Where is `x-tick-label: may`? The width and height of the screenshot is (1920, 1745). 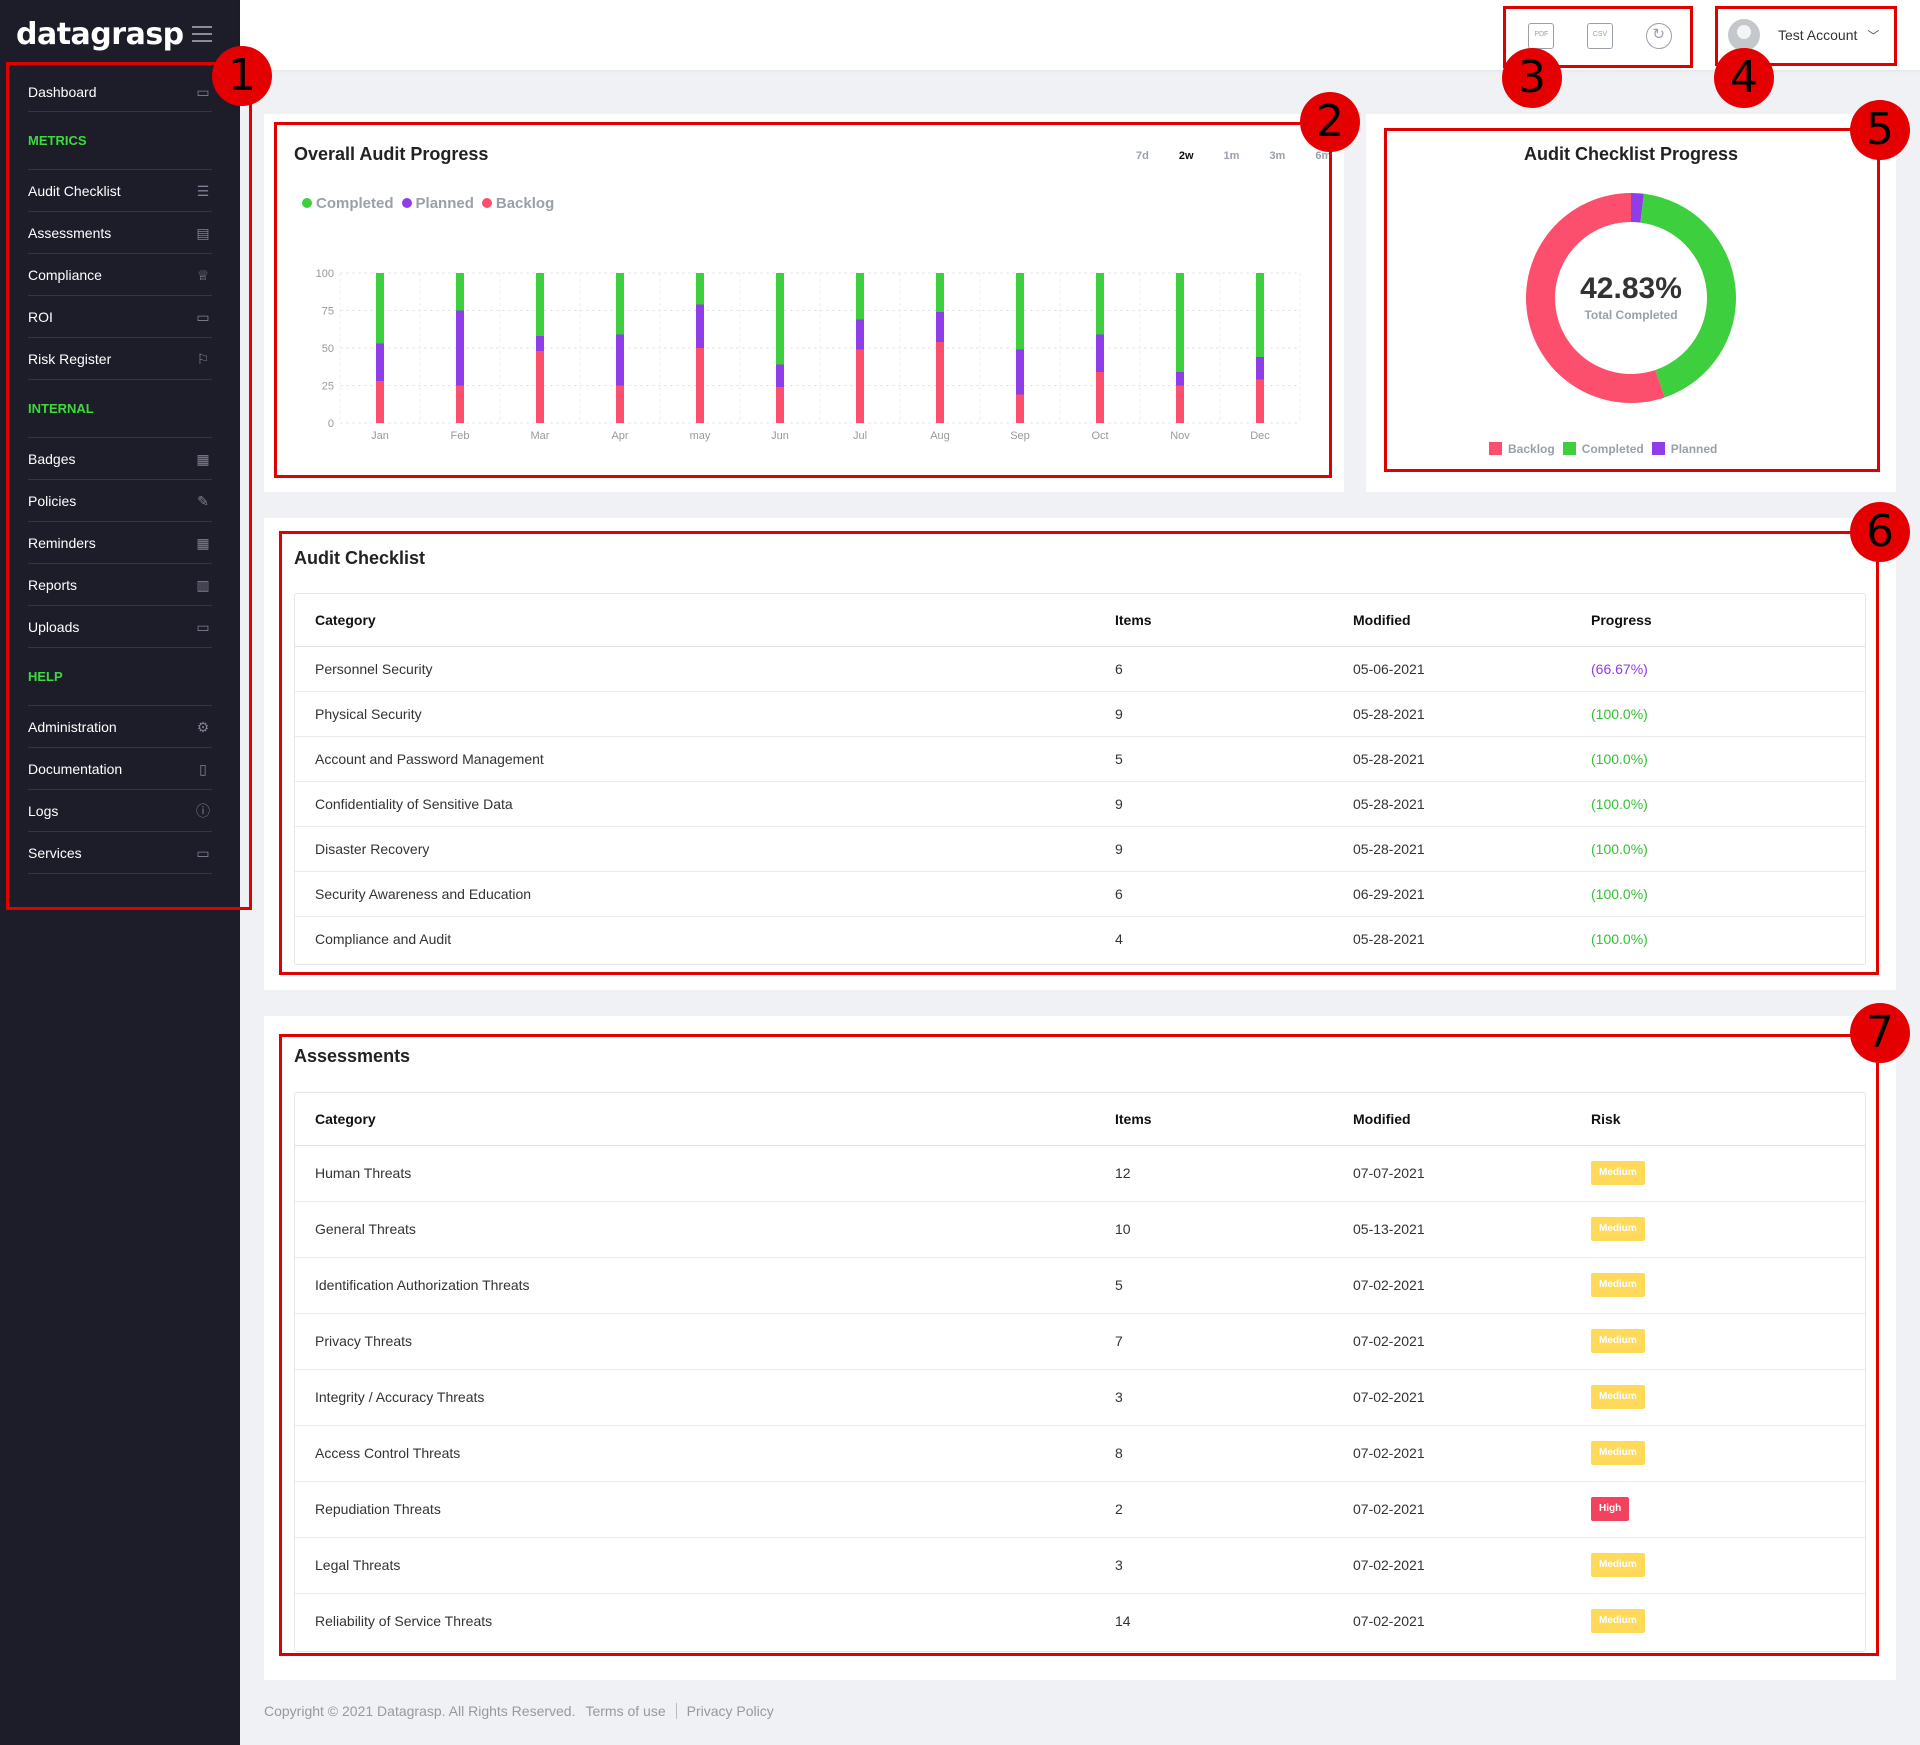 x-tick-label: may is located at coordinates (700, 436).